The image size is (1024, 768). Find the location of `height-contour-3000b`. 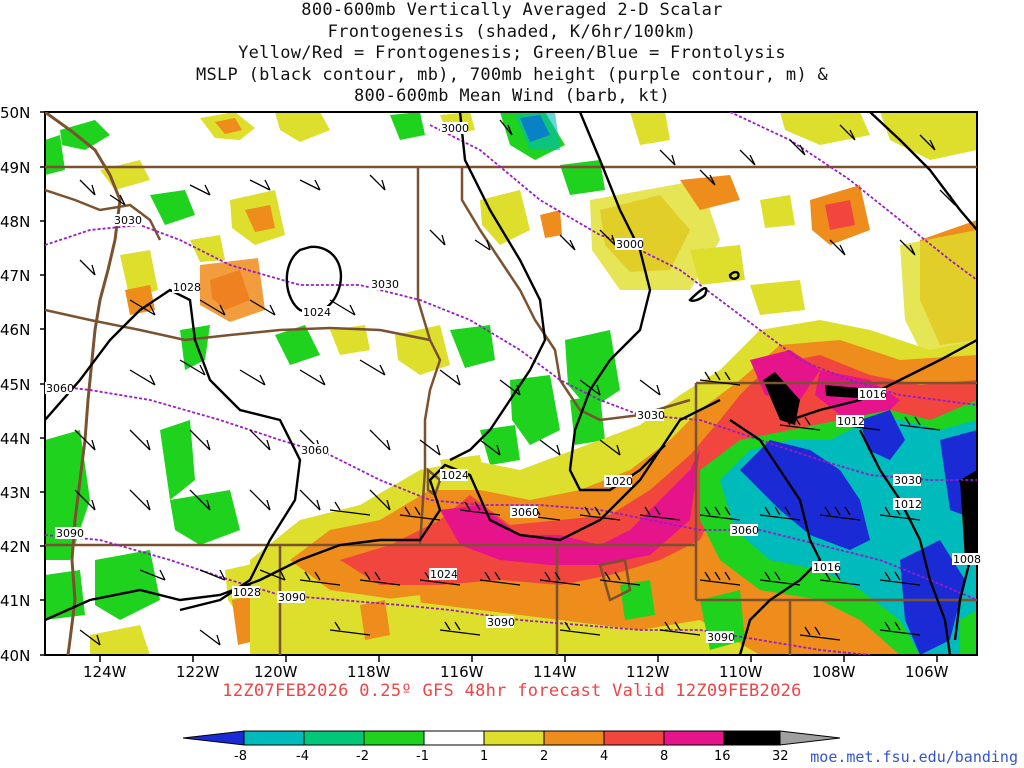

height-contour-3000b is located at coordinates (853, 196).